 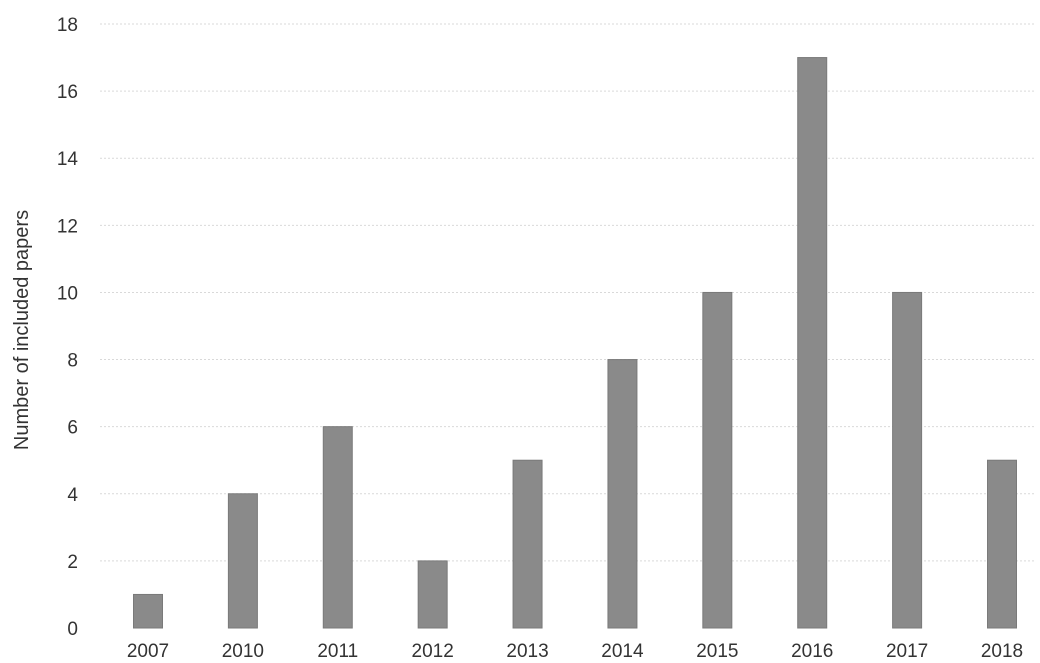 What do you see at coordinates (243, 651) in the screenshot?
I see `x-tick-label-2010: 2010` at bounding box center [243, 651].